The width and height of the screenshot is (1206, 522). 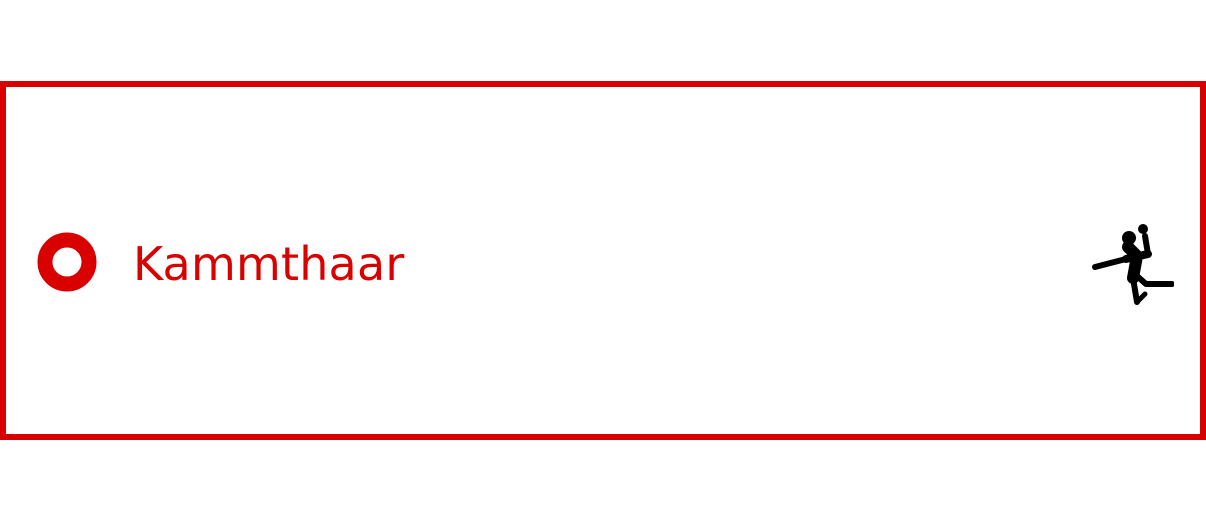 I want to click on target-ring-icon, so click(x=67, y=262).